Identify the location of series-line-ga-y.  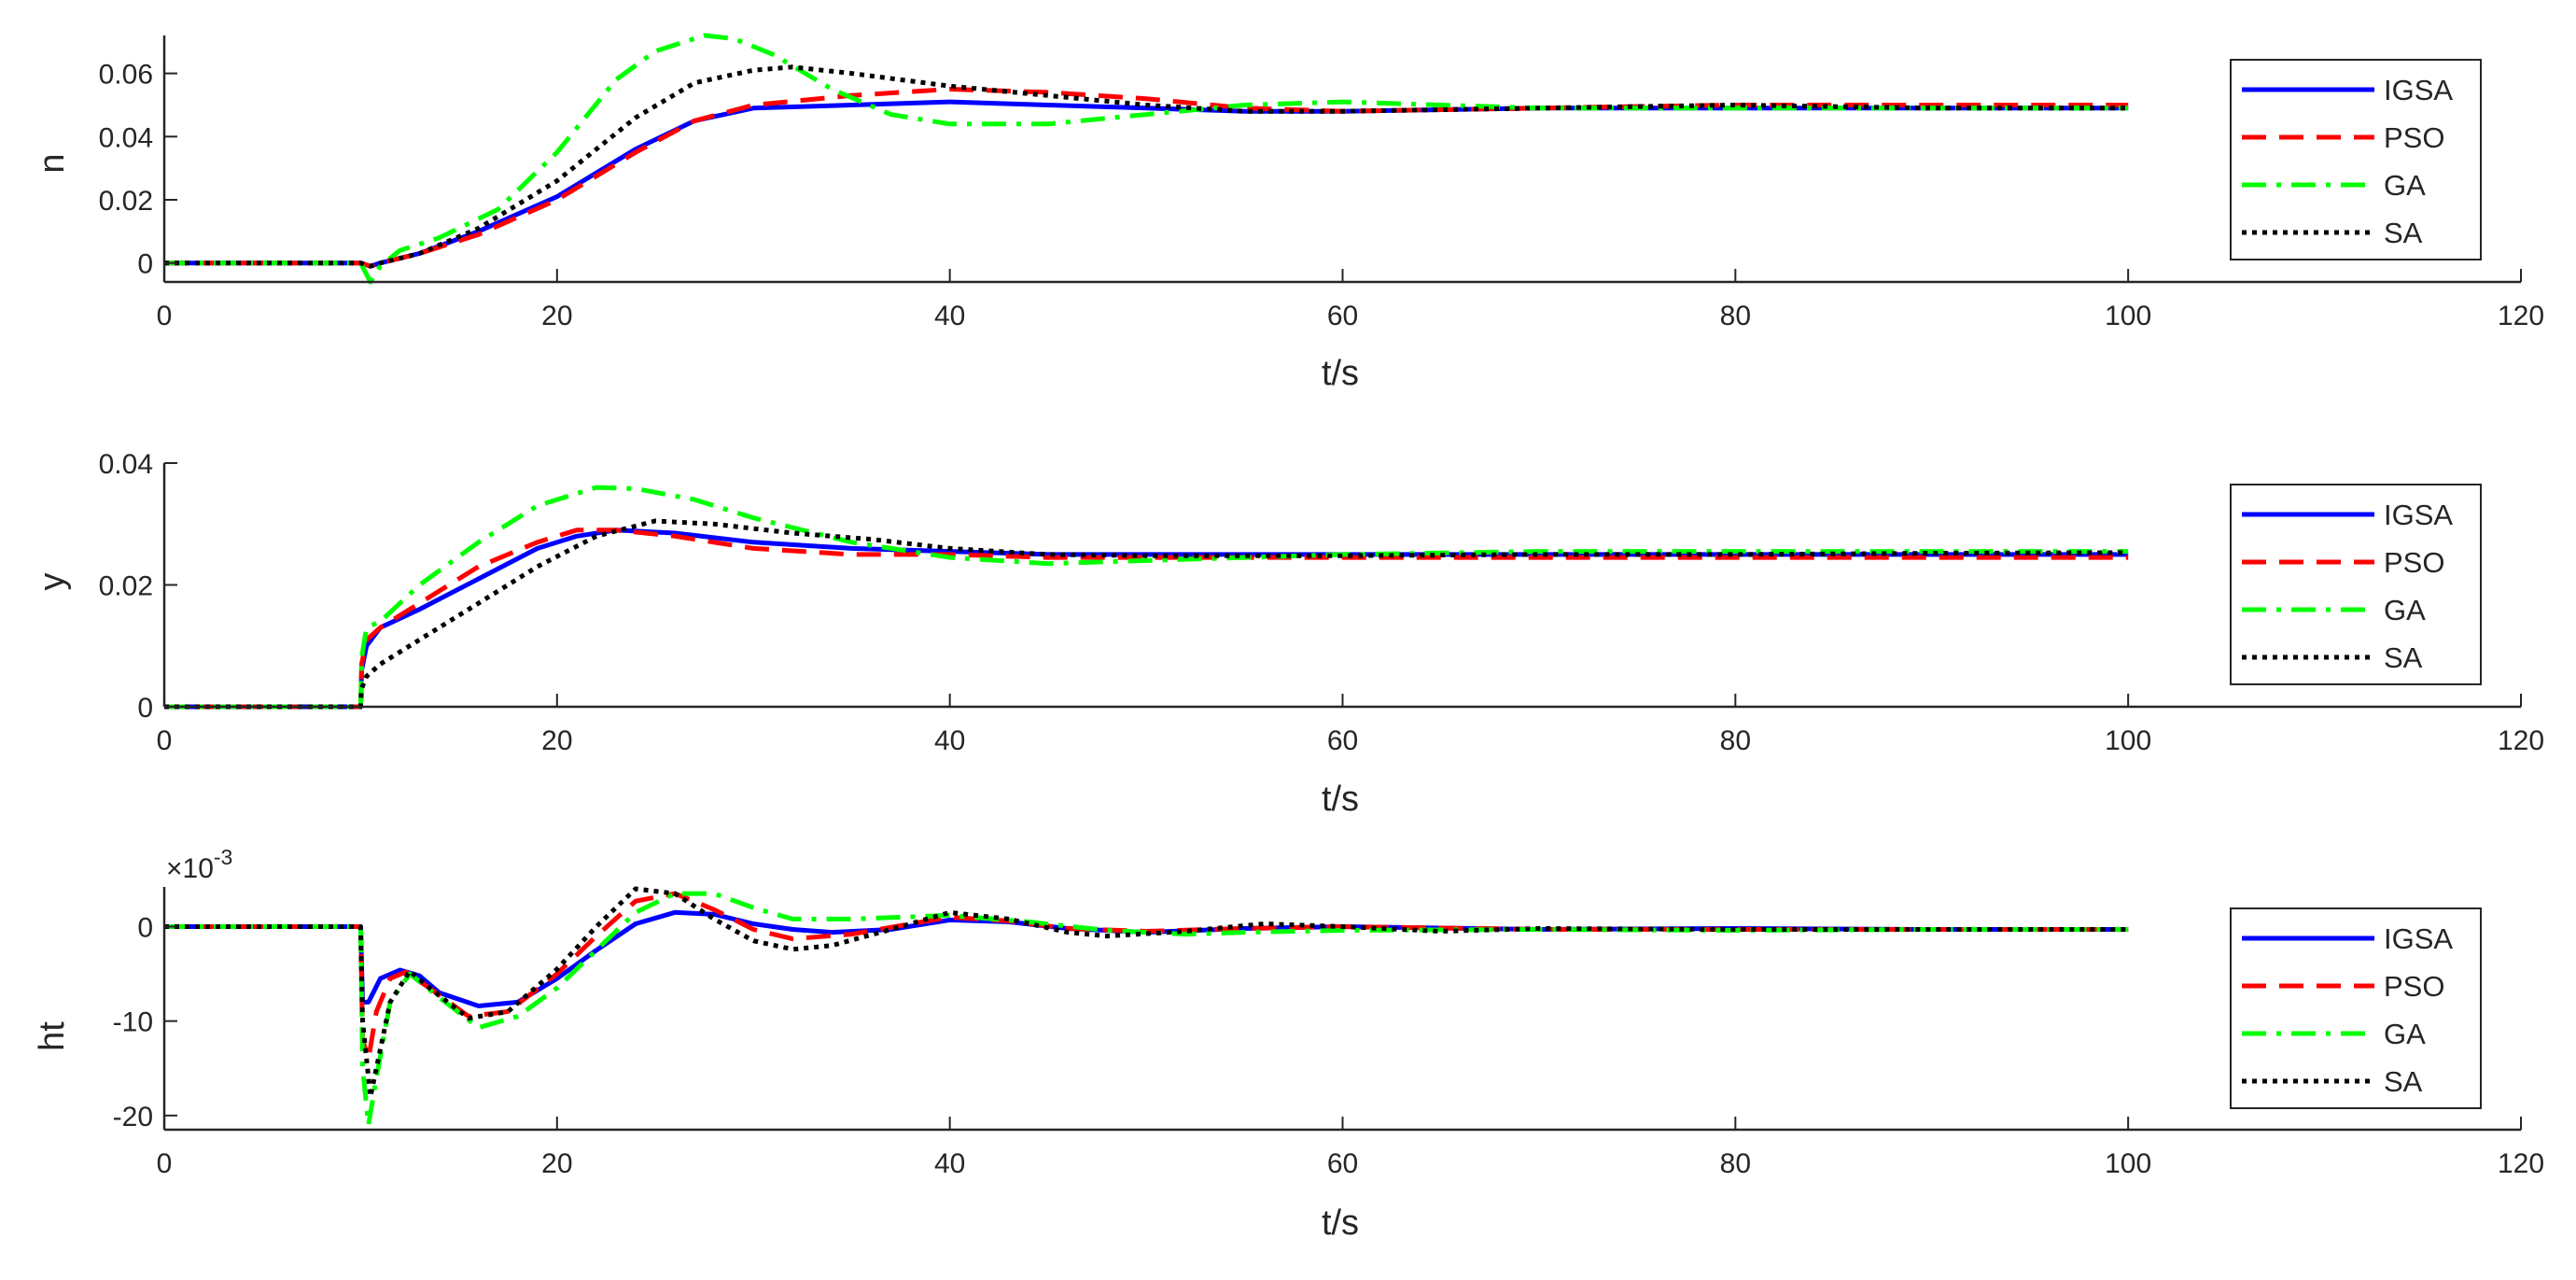
(1146, 597).